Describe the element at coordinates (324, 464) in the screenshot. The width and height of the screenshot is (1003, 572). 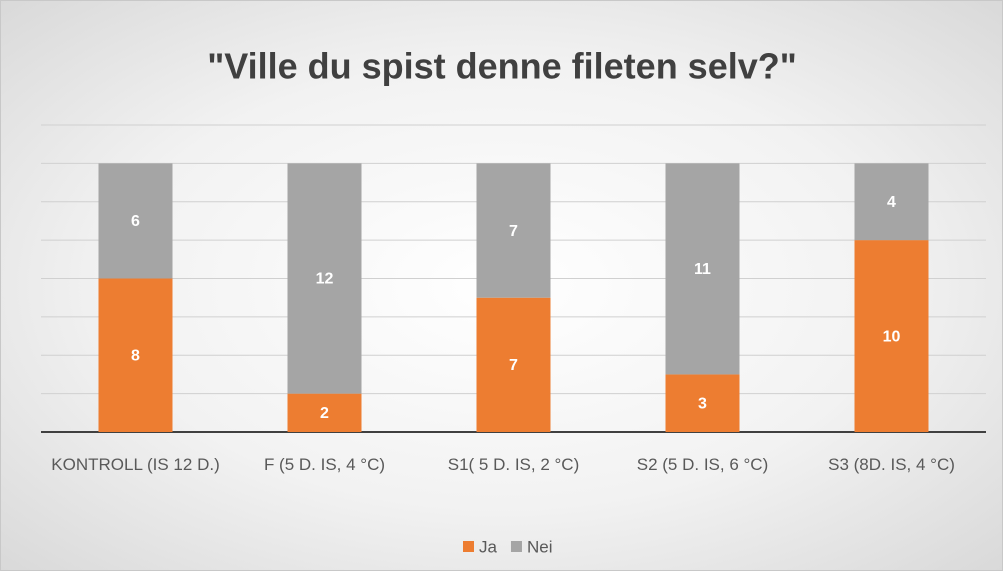
I see `x-tick-label: F (5 D. IS, 4 °C)` at that location.